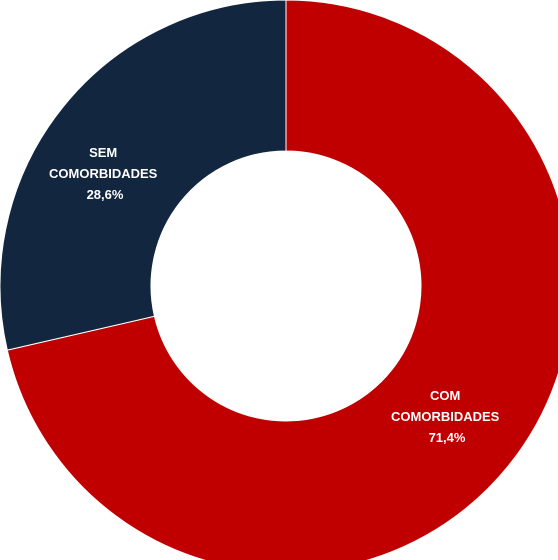  What do you see at coordinates (447, 437) in the screenshot?
I see `slice-label-com-value: 71,4%` at bounding box center [447, 437].